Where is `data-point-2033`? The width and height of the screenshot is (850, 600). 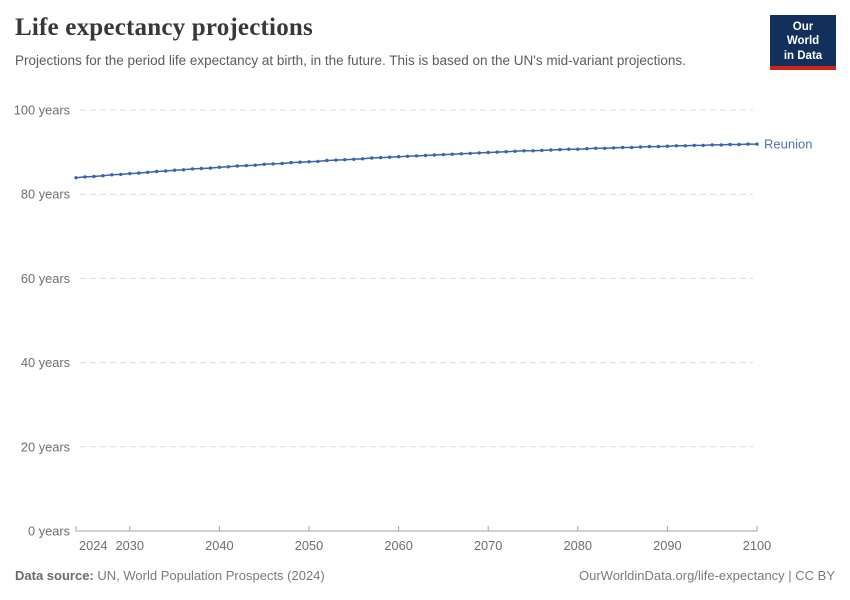
data-point-2033 is located at coordinates (156, 171).